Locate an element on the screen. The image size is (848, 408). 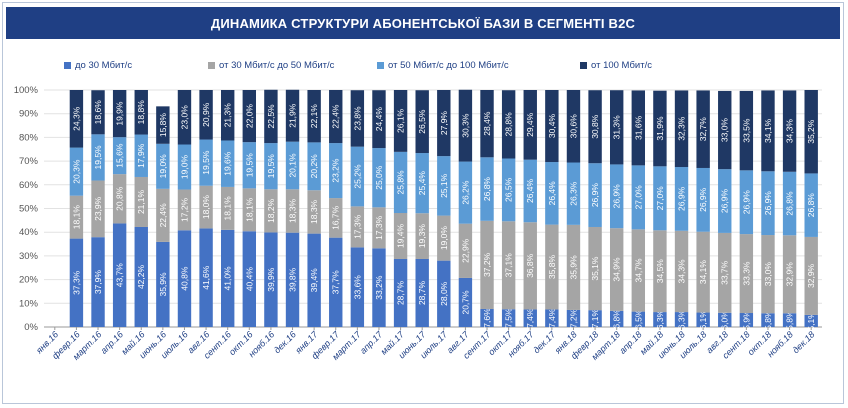
data-label: 23,2% is located at coordinates (336, 170).